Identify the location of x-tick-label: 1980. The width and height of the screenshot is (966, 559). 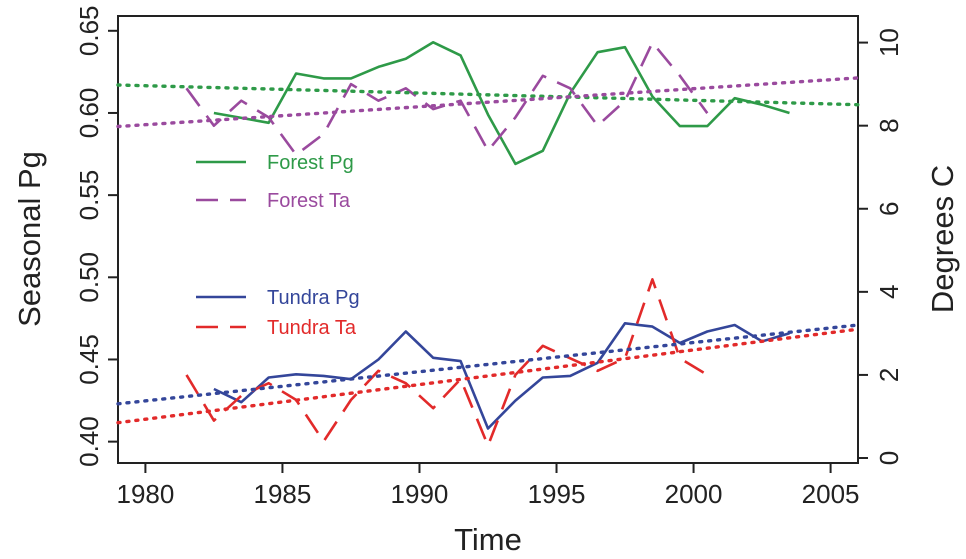
(145, 494).